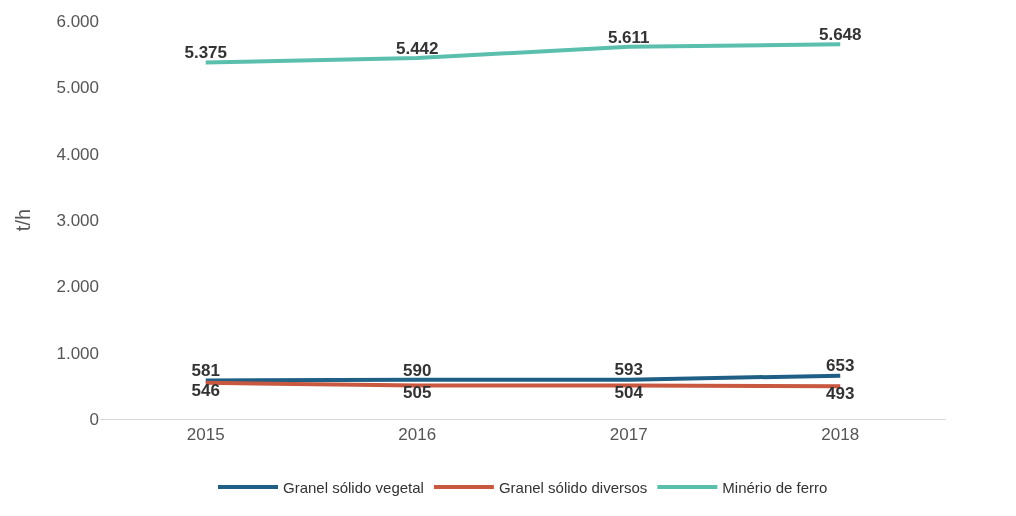  I want to click on y-tick-label: 2.000, so click(77, 287).